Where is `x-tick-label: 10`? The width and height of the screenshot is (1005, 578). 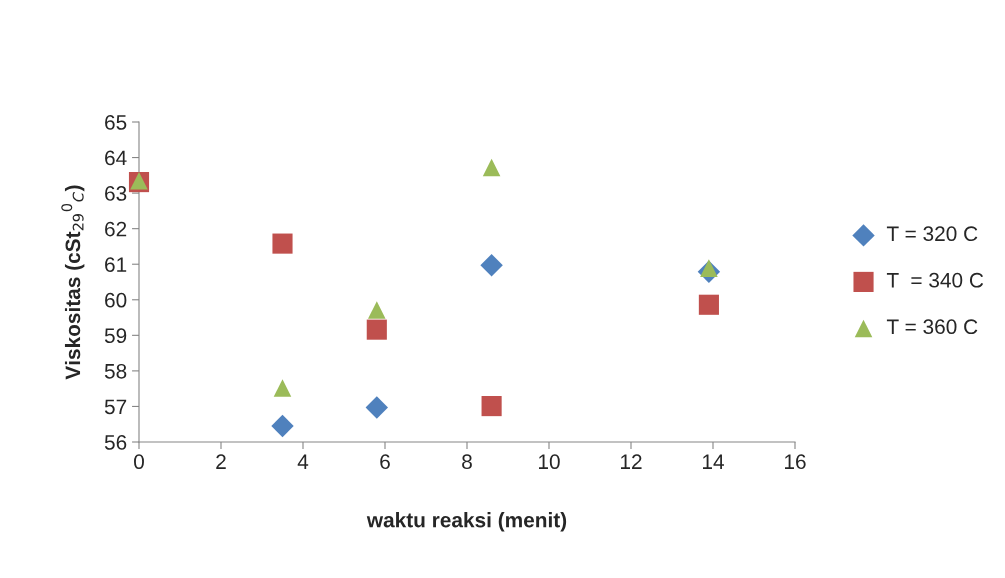 x-tick-label: 10 is located at coordinates (549, 462).